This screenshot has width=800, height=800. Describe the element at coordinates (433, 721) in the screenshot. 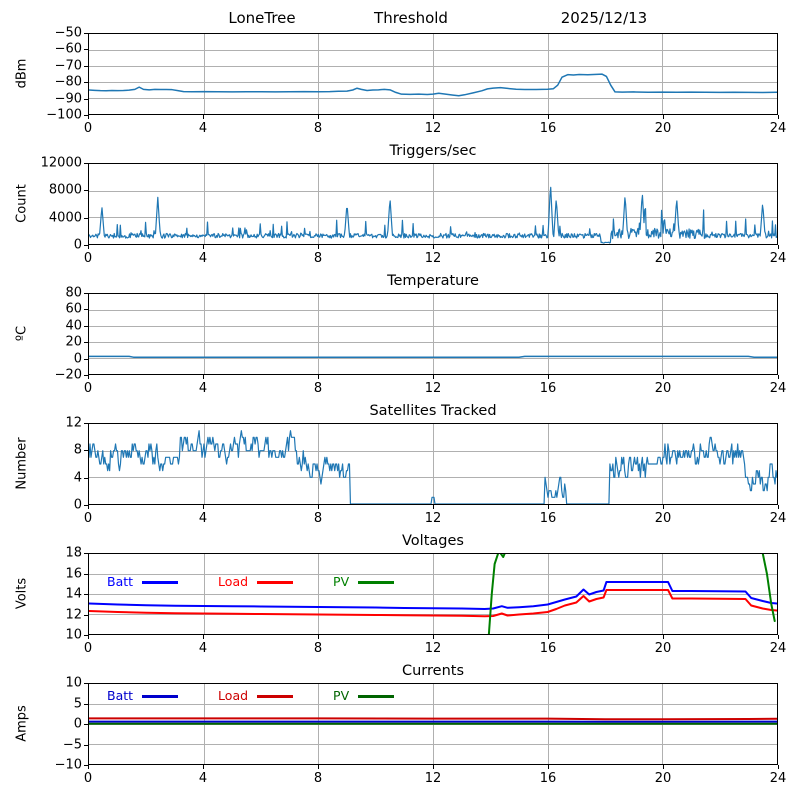

I see `trace-layer-currents` at that location.